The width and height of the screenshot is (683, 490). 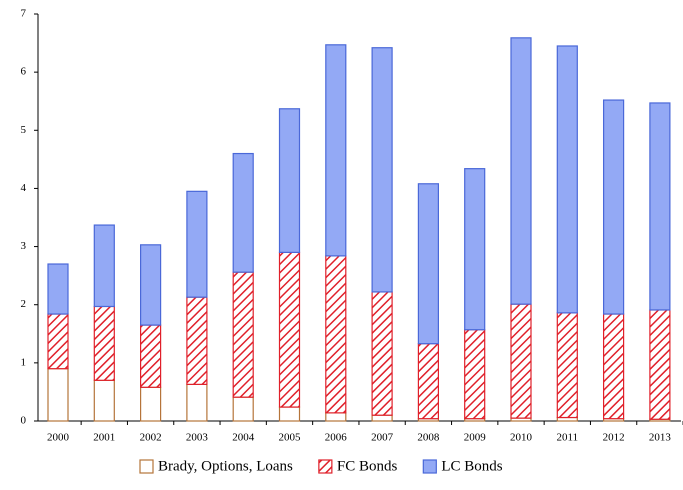 What do you see at coordinates (336, 438) in the screenshot?
I see `x-tick-label: 2006` at bounding box center [336, 438].